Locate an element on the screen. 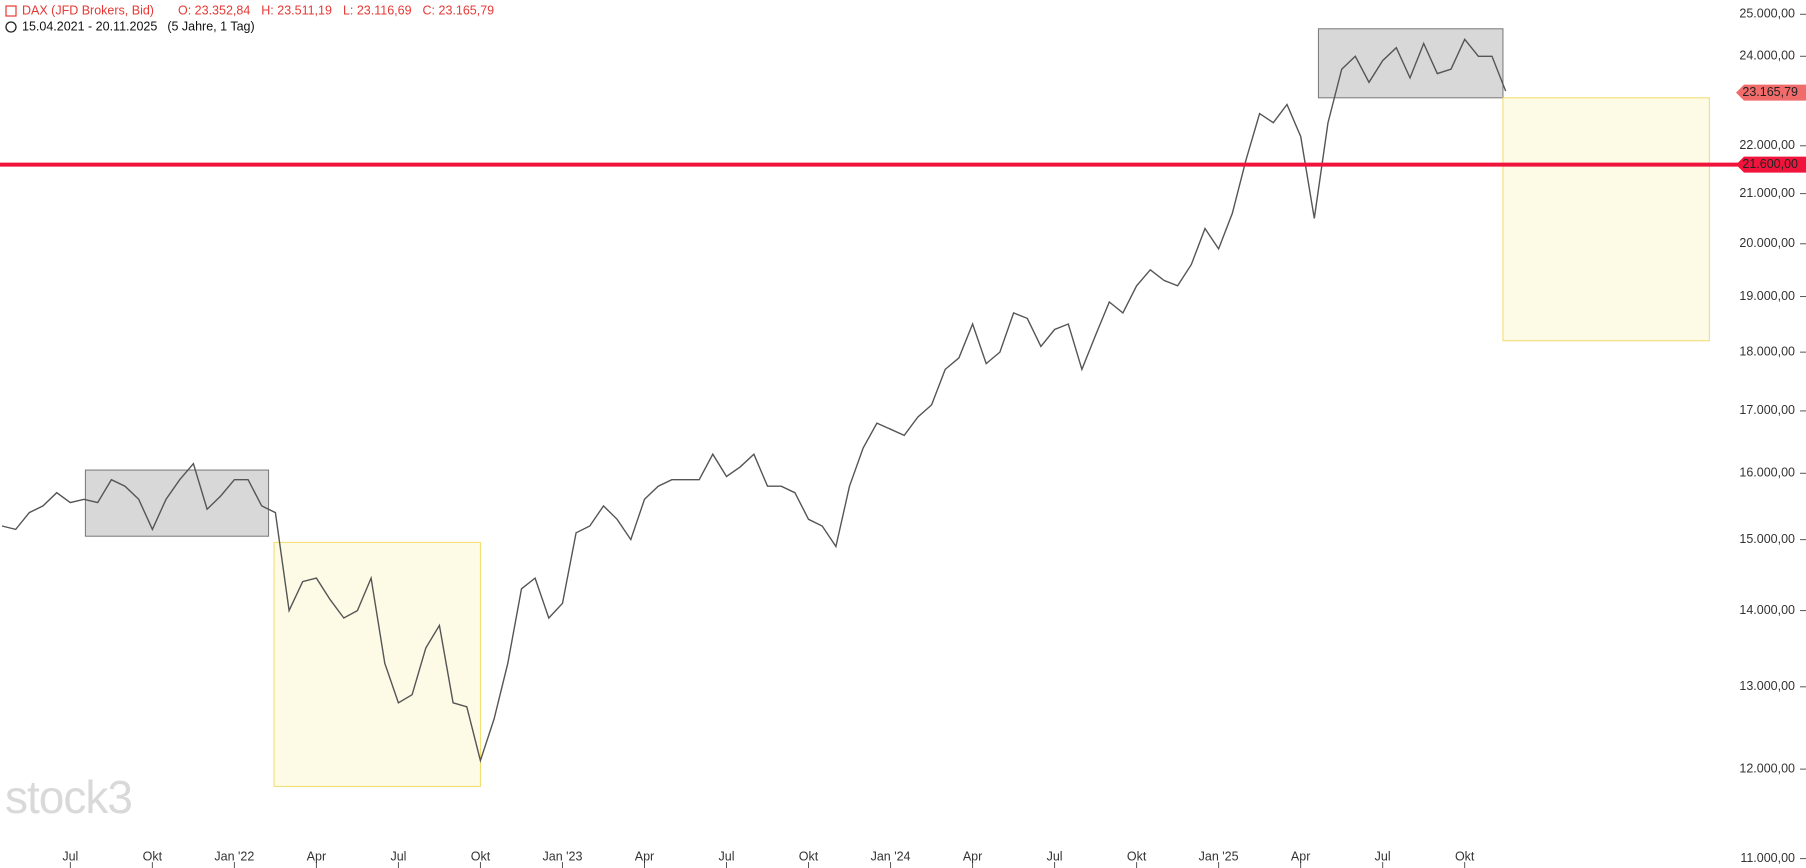  last-price-label: 23.165,79 is located at coordinates (1770, 92).